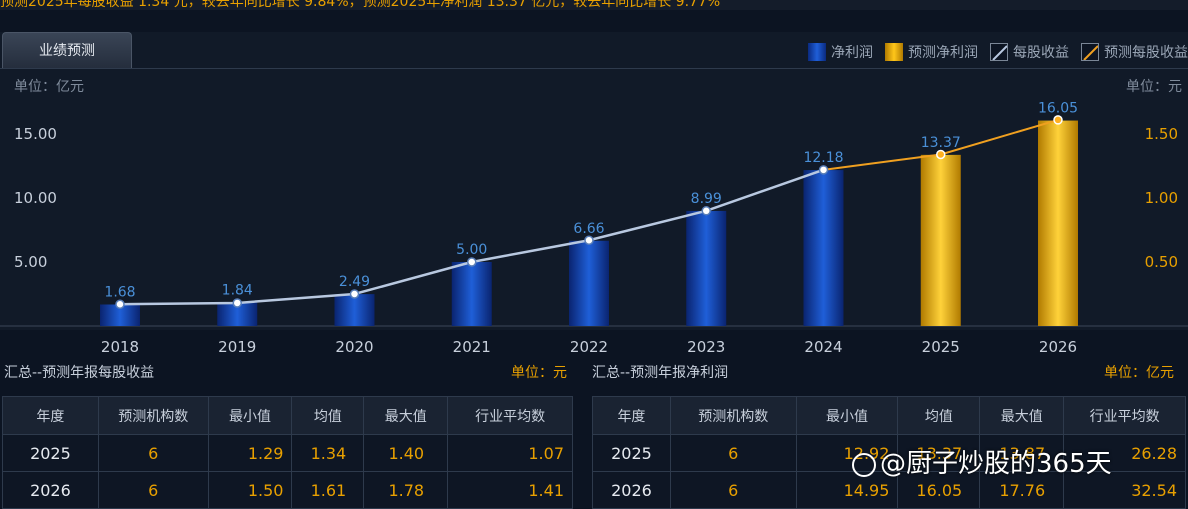  I want to click on profit-table-title: 汇总--预测年报净利润, so click(660, 373).